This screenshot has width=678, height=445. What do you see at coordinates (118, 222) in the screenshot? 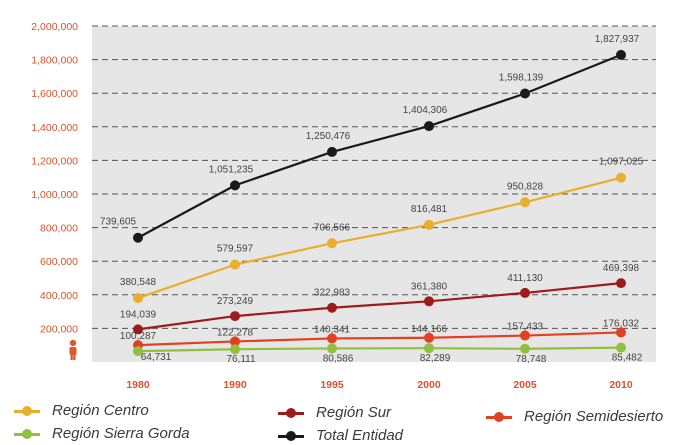
I see `data-label: 739,605` at bounding box center [118, 222].